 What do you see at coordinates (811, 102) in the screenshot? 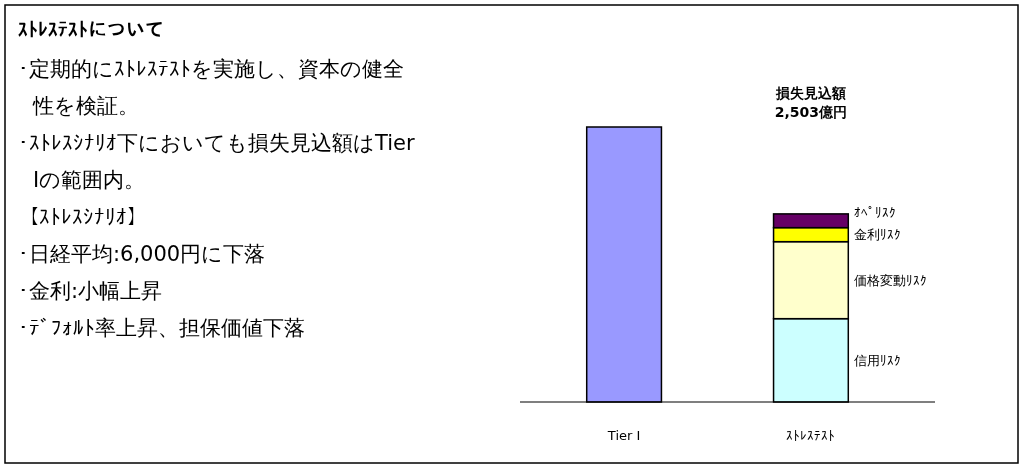
I see `text: 損失見込額 2,503億円` at bounding box center [811, 102].